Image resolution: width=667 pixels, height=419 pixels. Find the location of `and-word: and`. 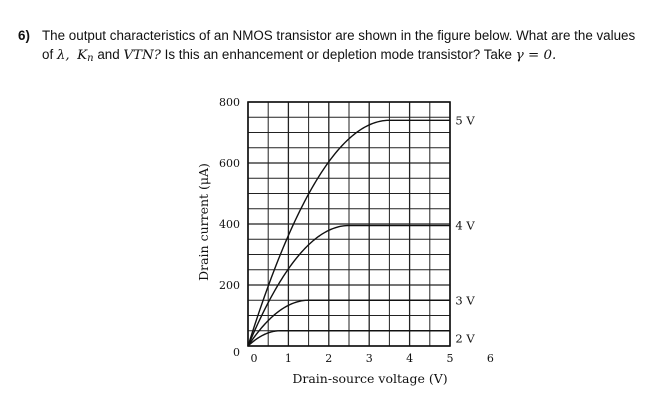

and-word: and is located at coordinates (108, 54).